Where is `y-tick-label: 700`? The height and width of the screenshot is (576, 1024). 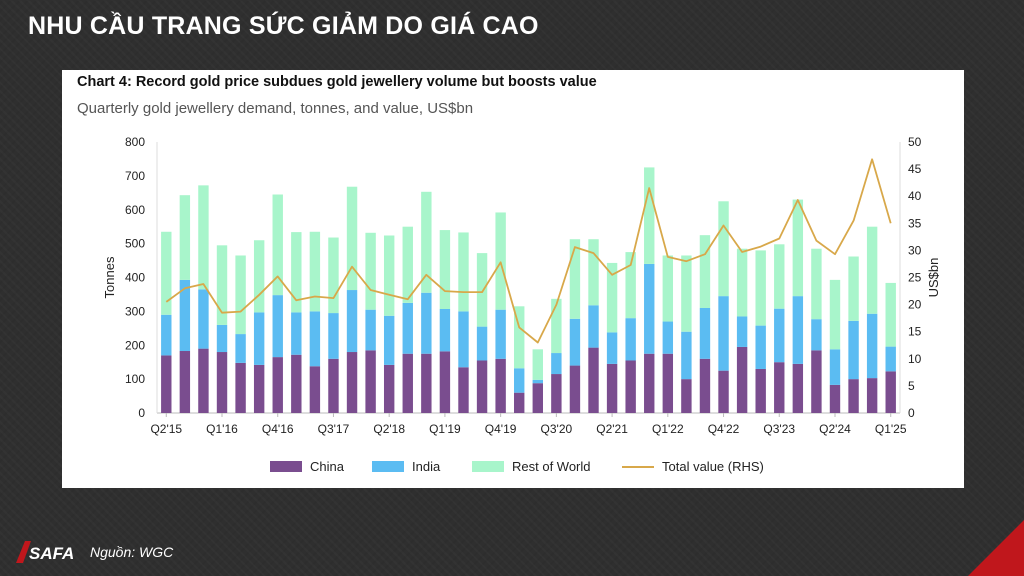 y-tick-label: 700 is located at coordinates (135, 176).